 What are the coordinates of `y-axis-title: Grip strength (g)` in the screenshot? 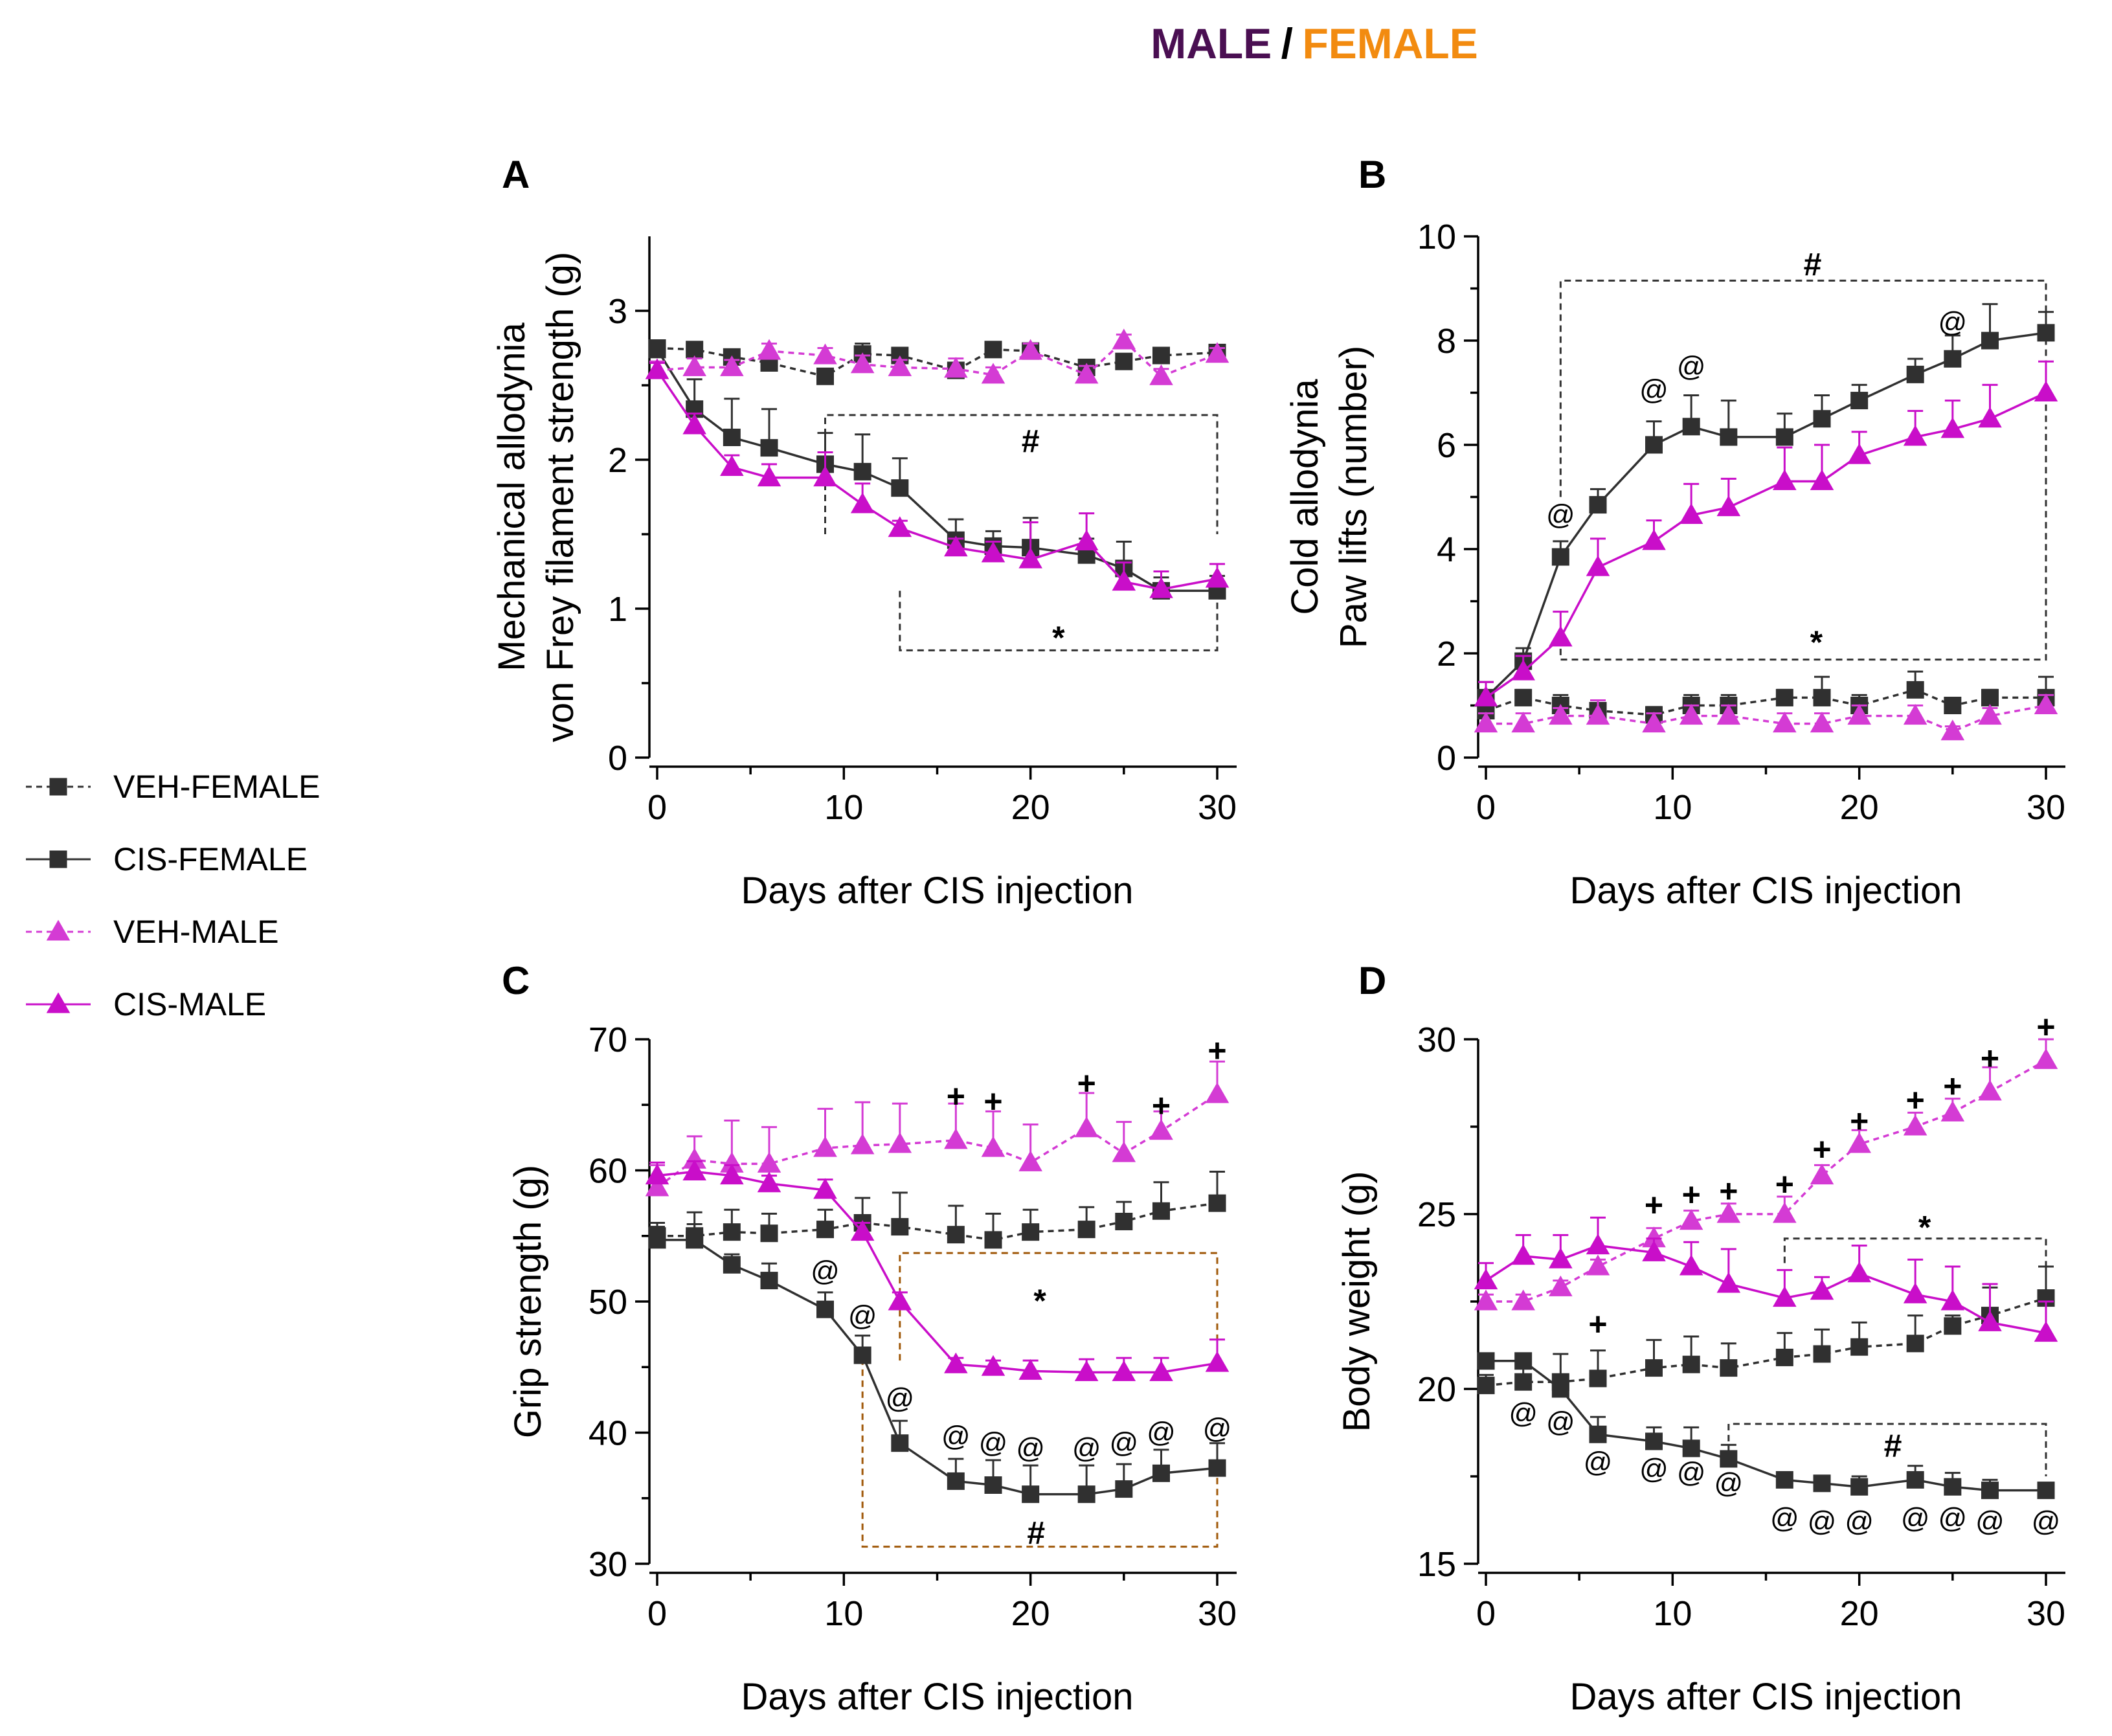 It's located at (528, 1302).